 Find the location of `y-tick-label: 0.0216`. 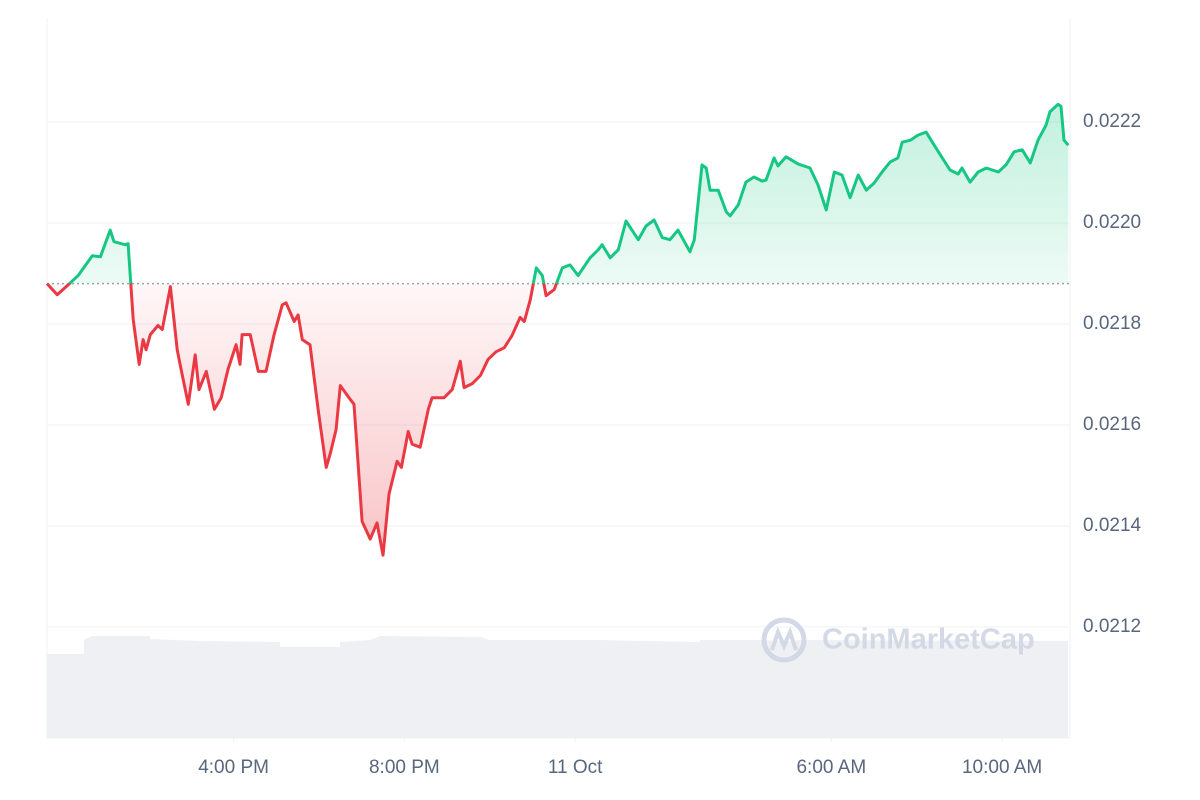

y-tick-label: 0.0216 is located at coordinates (1112, 424).